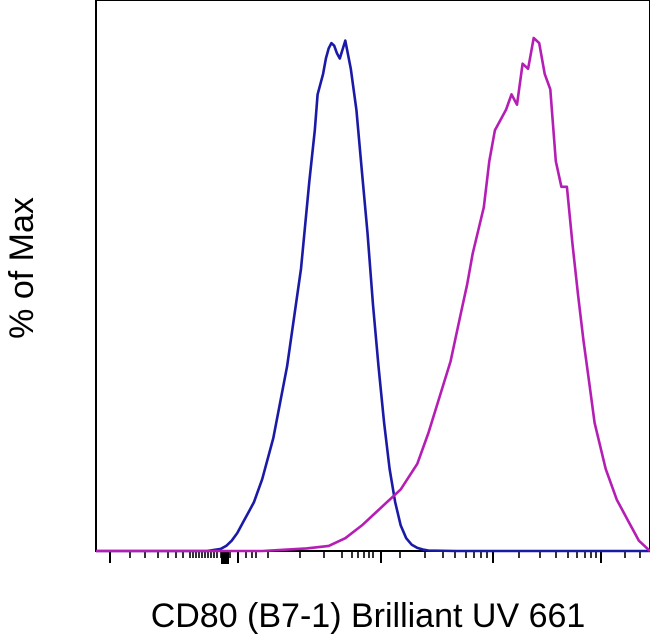  I want to click on x-axis-ticks, so click(375, 557).